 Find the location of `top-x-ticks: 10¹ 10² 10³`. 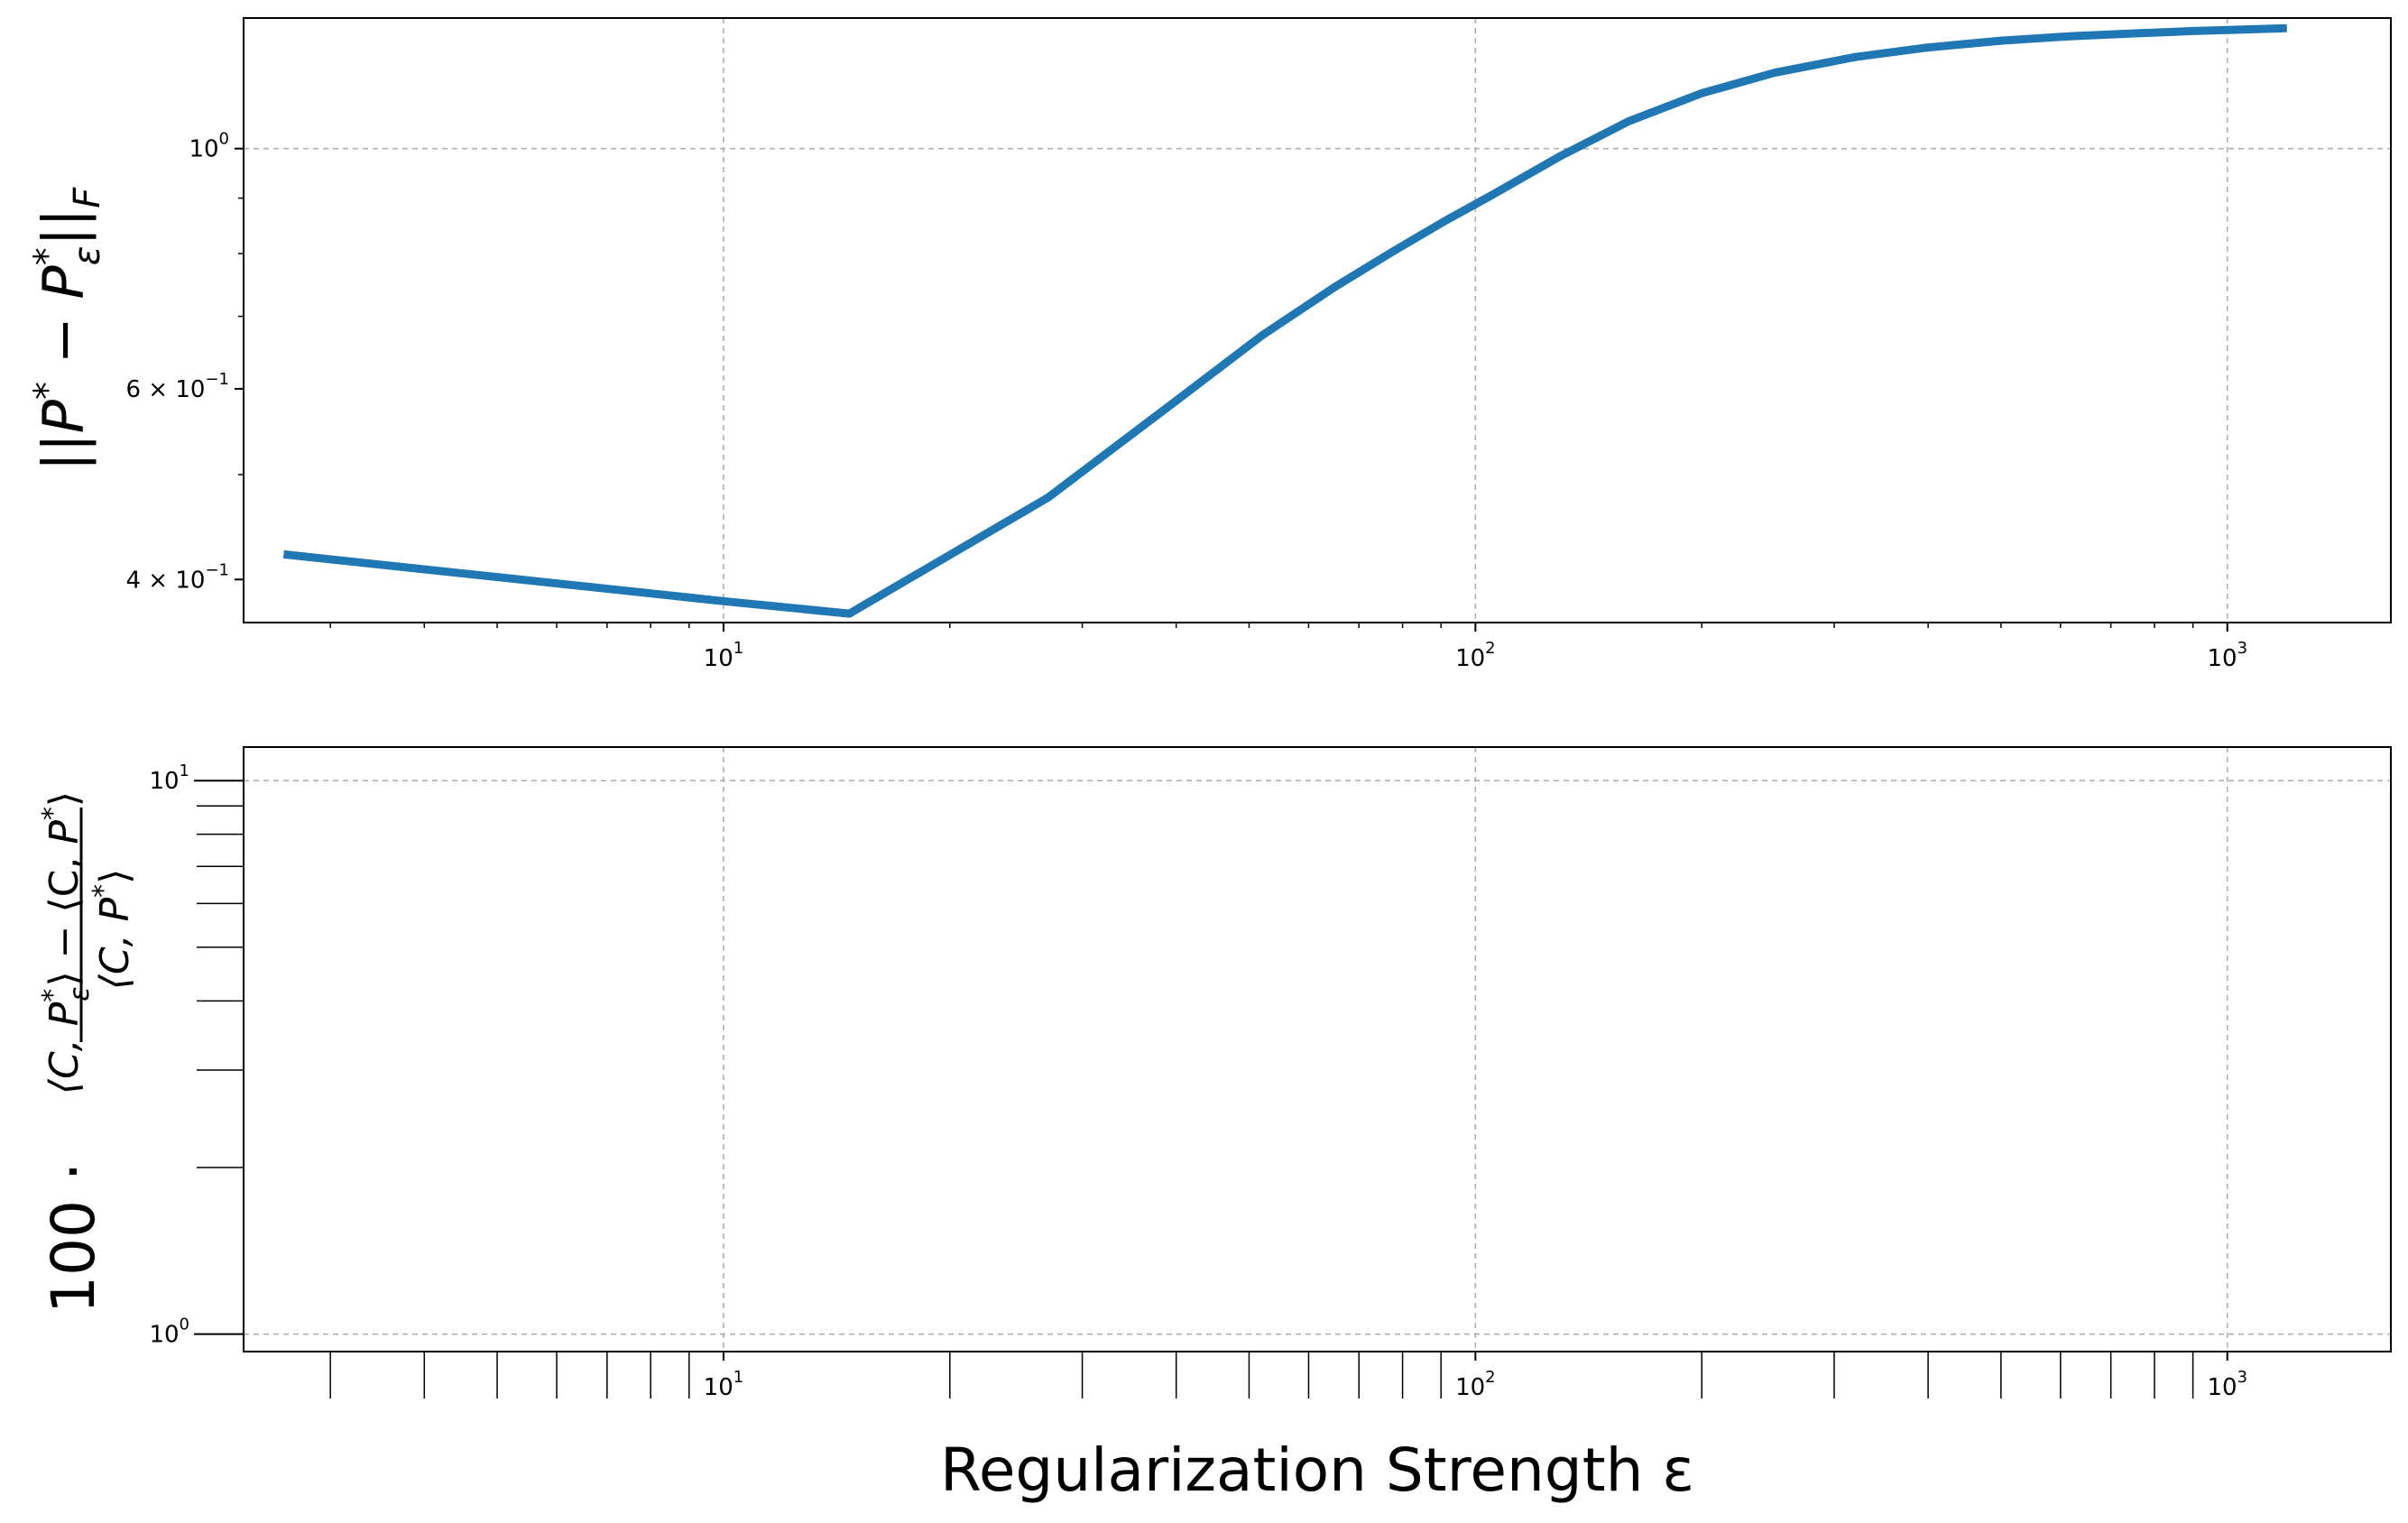

top-x-ticks: 10¹ 10² 10³ is located at coordinates (1475, 647).